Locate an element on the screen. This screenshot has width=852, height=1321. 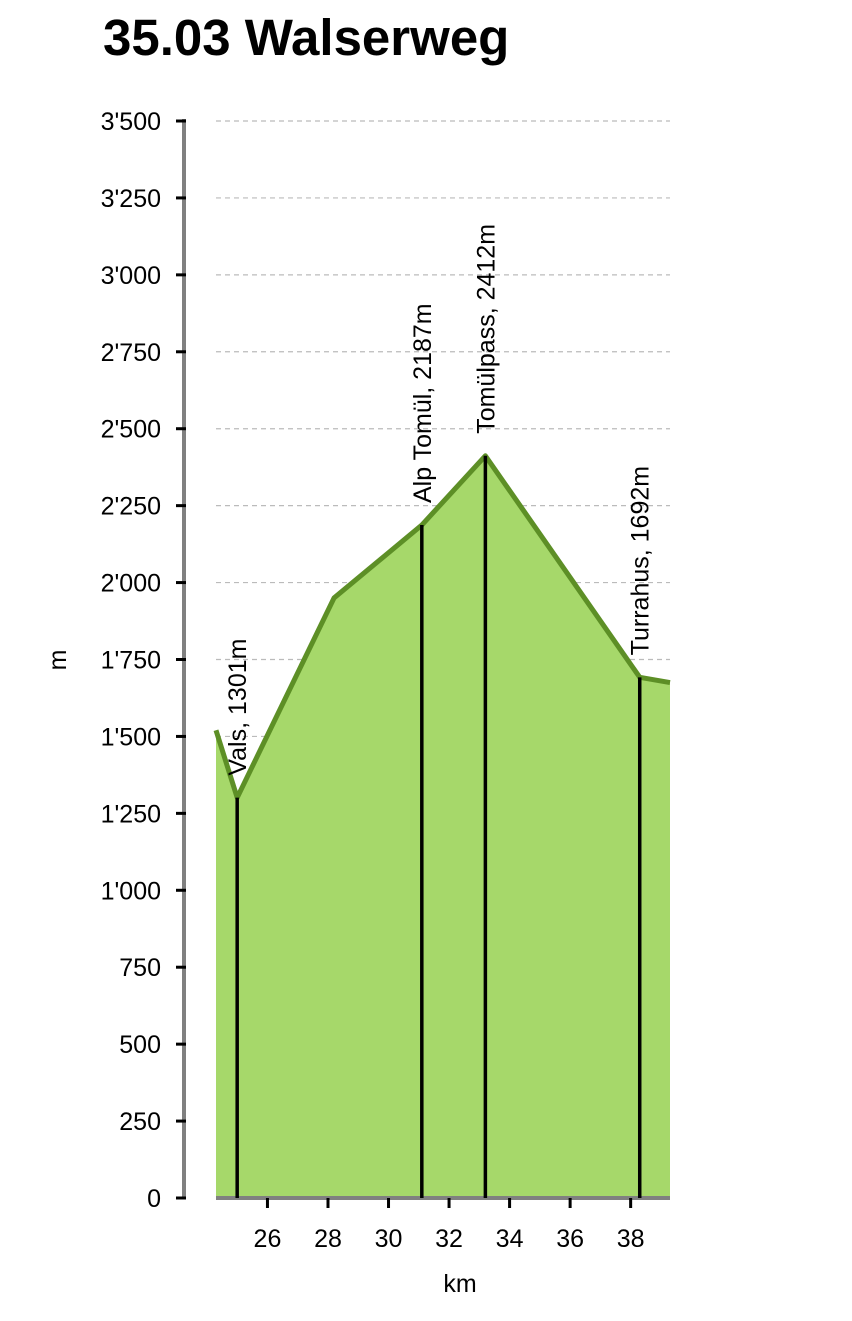
y-tick-label: 1'250 is located at coordinates (131, 814).